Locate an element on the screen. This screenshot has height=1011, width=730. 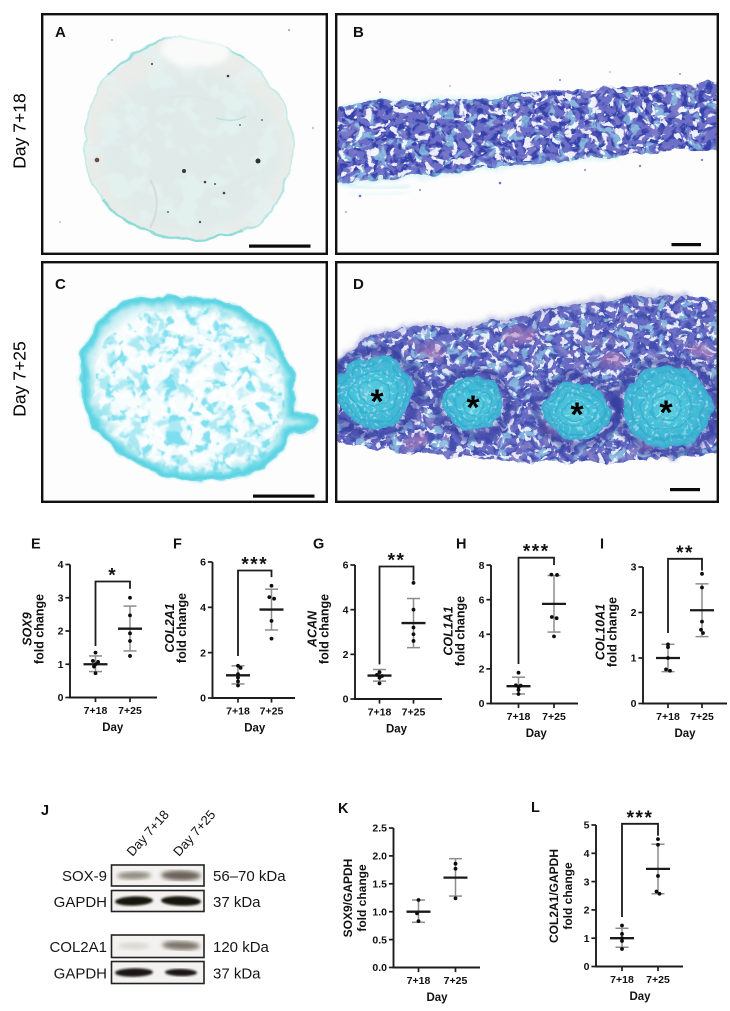
svg-text: ACAN is located at coordinates (313, 629).